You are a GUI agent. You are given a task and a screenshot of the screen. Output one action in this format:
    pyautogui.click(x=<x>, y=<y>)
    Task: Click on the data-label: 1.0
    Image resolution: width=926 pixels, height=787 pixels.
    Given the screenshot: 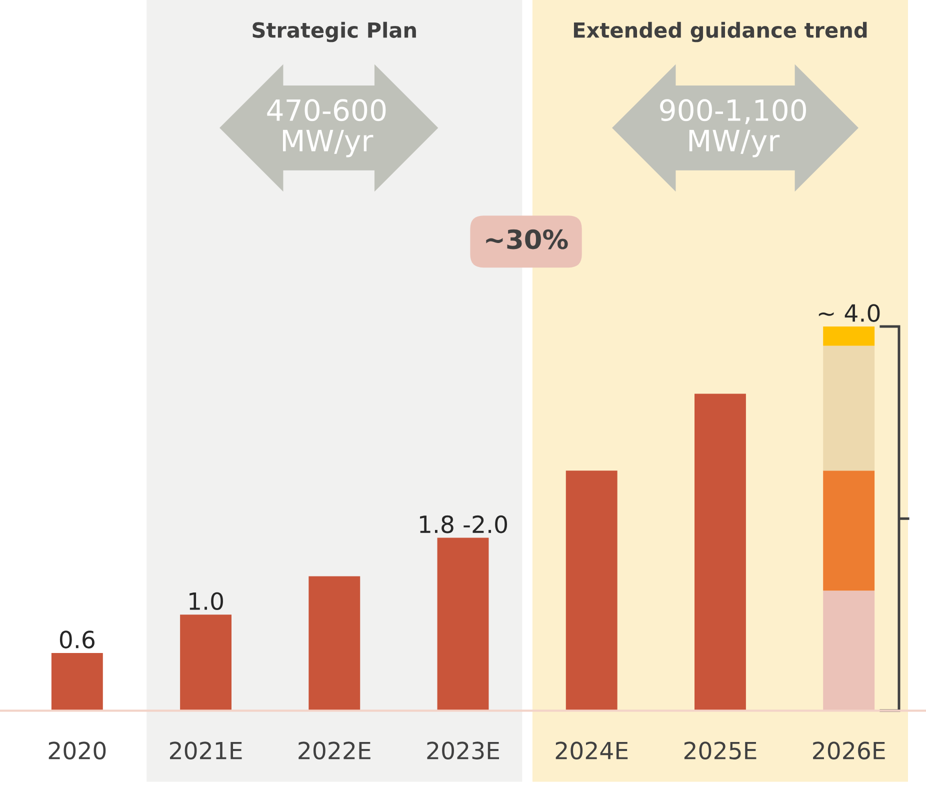 What is the action you would take?
    pyautogui.click(x=206, y=601)
    